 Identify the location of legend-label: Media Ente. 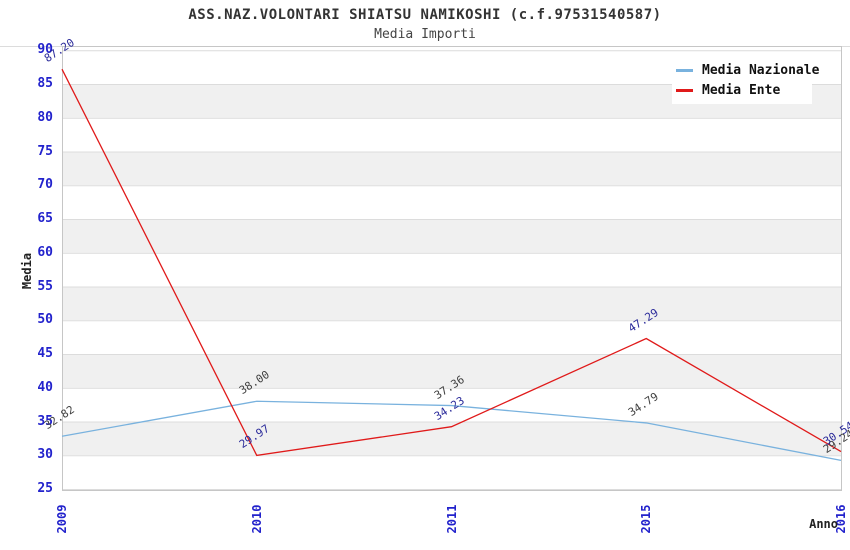
(741, 90).